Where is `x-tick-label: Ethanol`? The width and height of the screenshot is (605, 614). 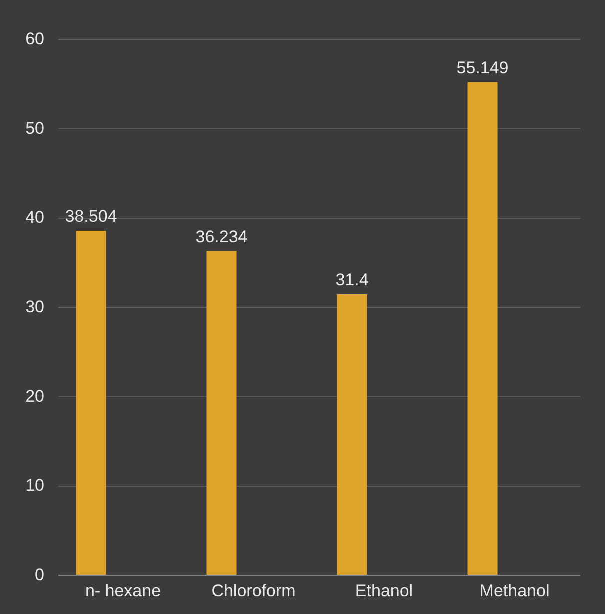
x-tick-label: Ethanol is located at coordinates (384, 591).